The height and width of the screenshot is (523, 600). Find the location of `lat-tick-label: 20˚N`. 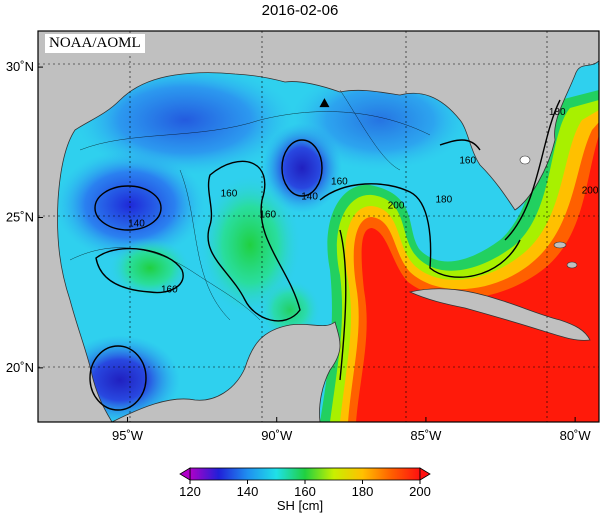

lat-tick-label: 20˚N is located at coordinates (20, 367).